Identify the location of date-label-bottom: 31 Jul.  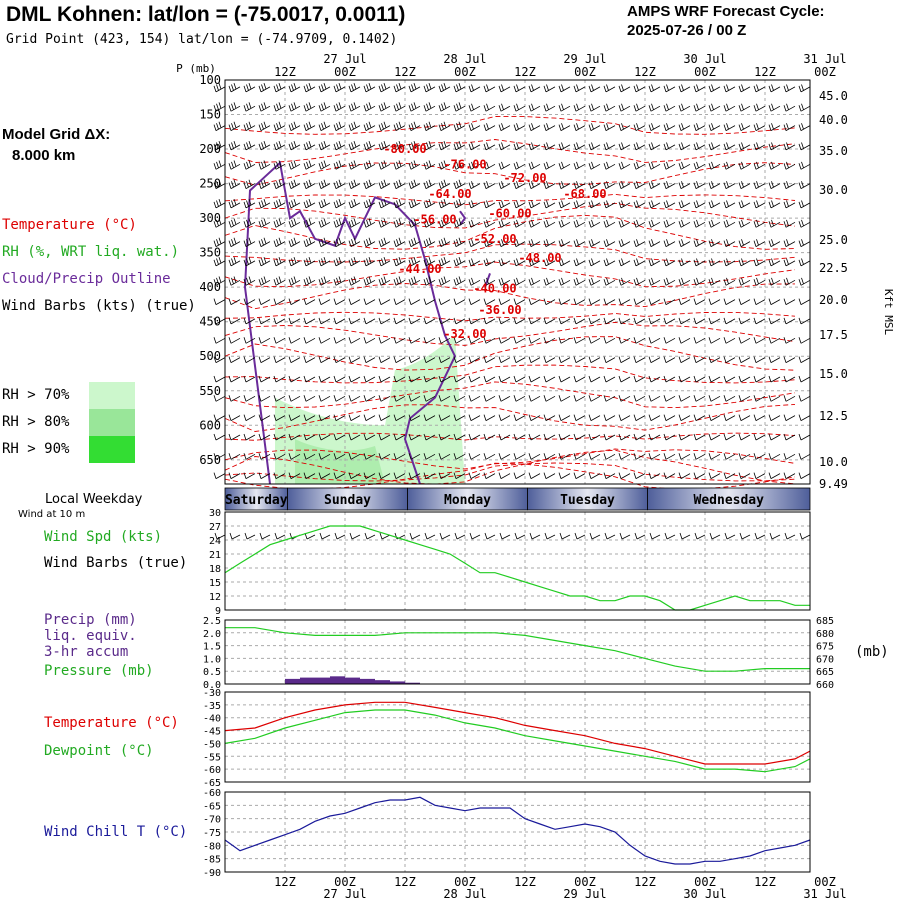
(824, 893).